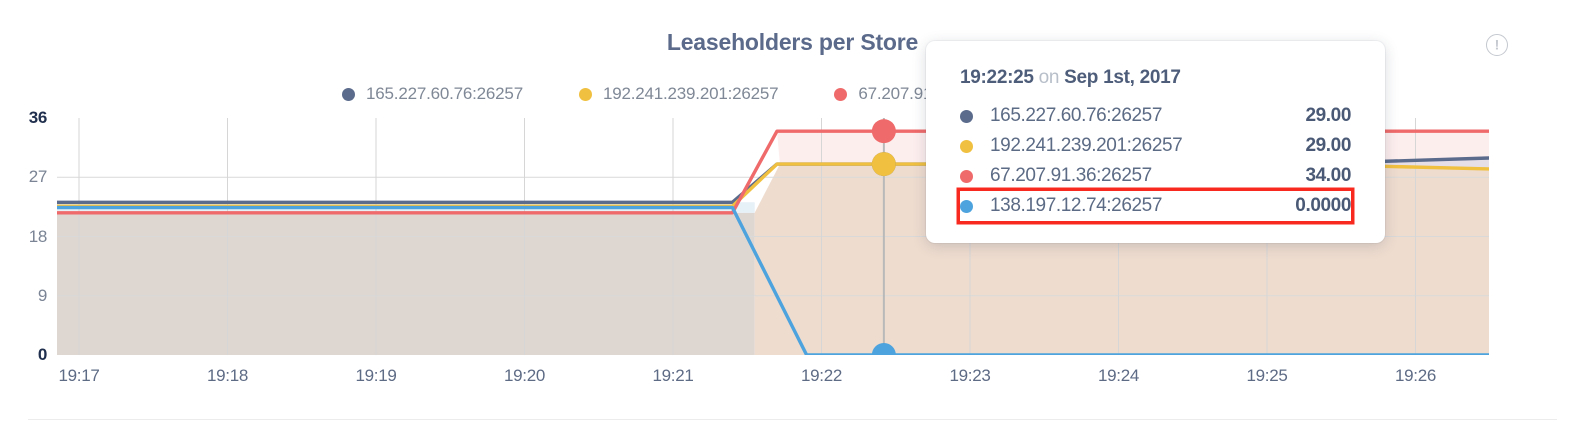 This screenshot has height=430, width=1585. What do you see at coordinates (38, 177) in the screenshot?
I see `y-axis-tick-label: 27` at bounding box center [38, 177].